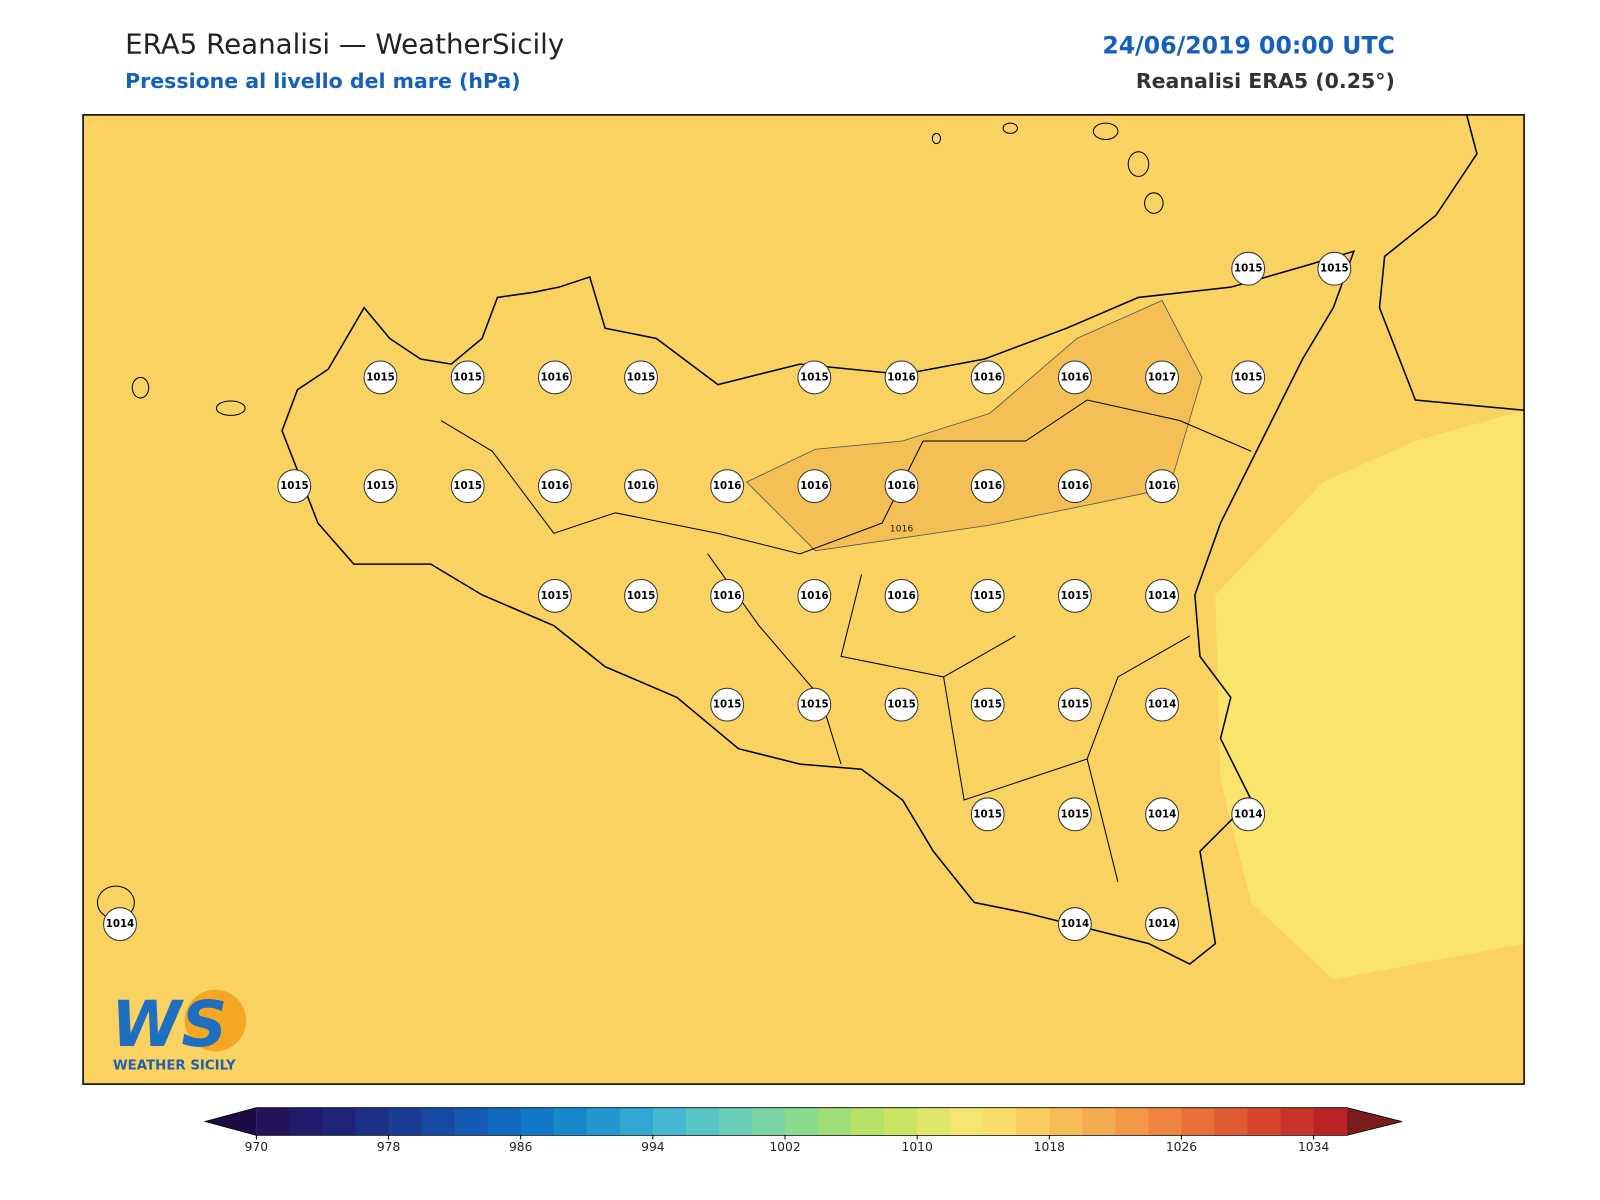  What do you see at coordinates (215, 1020) in the screenshot?
I see `logo-sun` at bounding box center [215, 1020].